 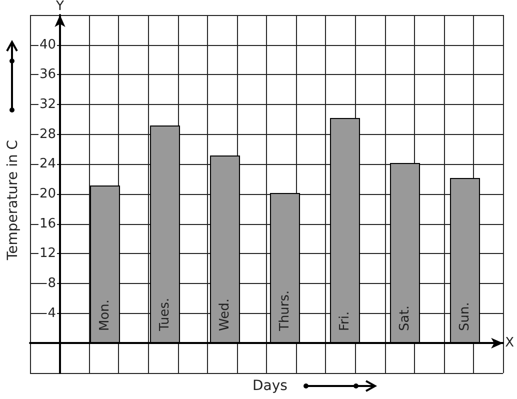 I want to click on y-tick-label: 16, so click(x=47, y=224).